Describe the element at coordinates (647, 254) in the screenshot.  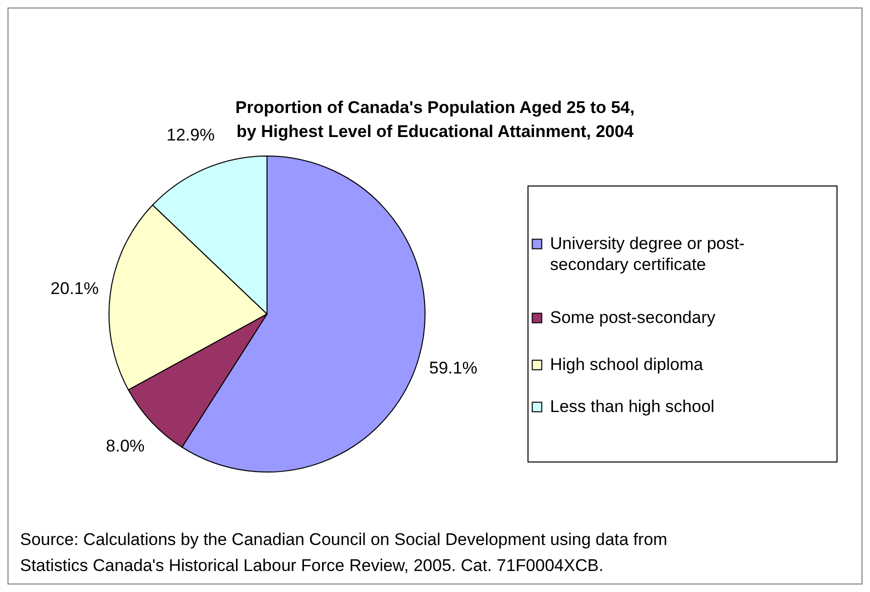
I see `legend-label: University degree or post-secondary certificate` at that location.